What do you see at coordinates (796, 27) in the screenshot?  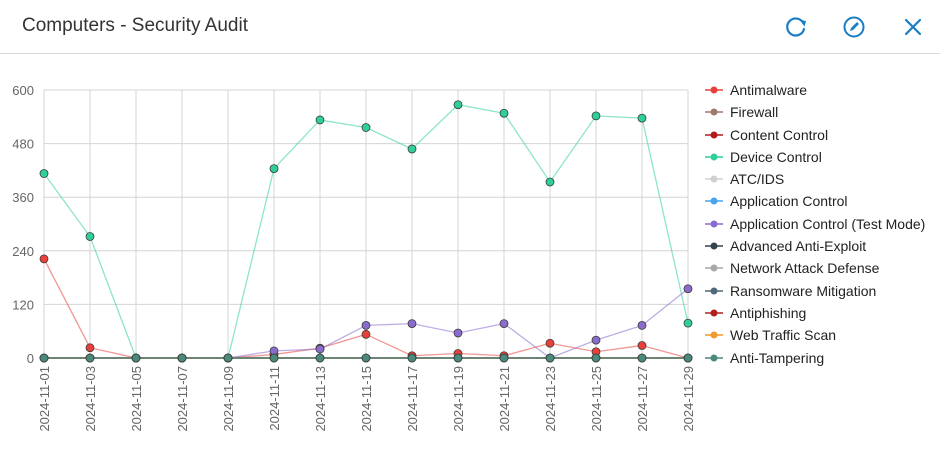 I see `refresh-icon` at bounding box center [796, 27].